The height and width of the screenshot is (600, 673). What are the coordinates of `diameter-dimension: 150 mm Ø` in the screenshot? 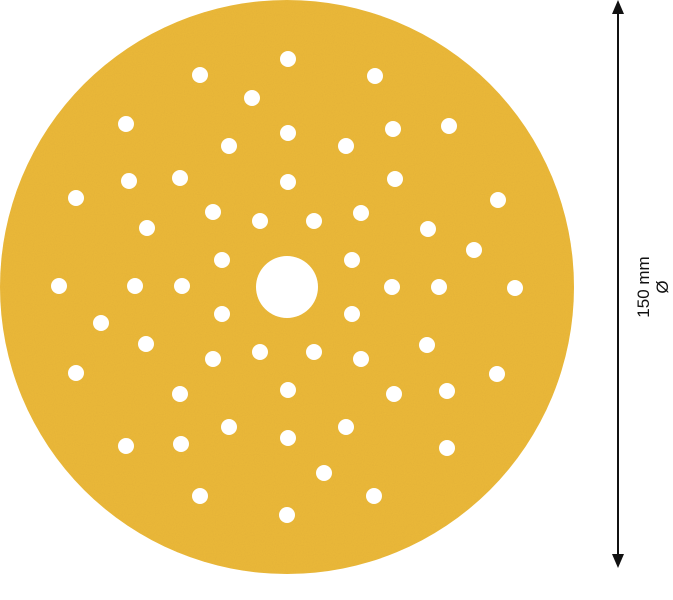 It's located at (642, 284).